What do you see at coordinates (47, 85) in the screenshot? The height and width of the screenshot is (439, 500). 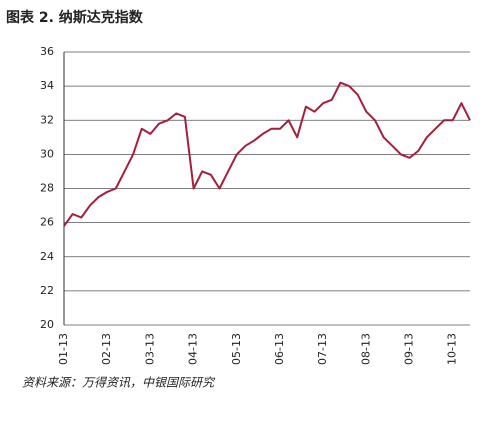 I see `y-tick-label: 34` at bounding box center [47, 85].